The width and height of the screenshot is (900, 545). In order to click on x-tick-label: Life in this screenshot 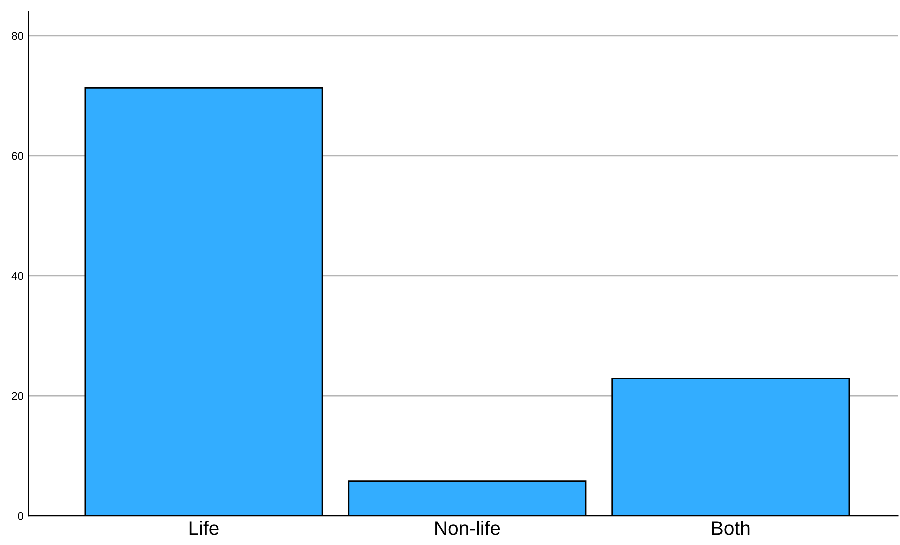, I will do `click(204, 528)`.